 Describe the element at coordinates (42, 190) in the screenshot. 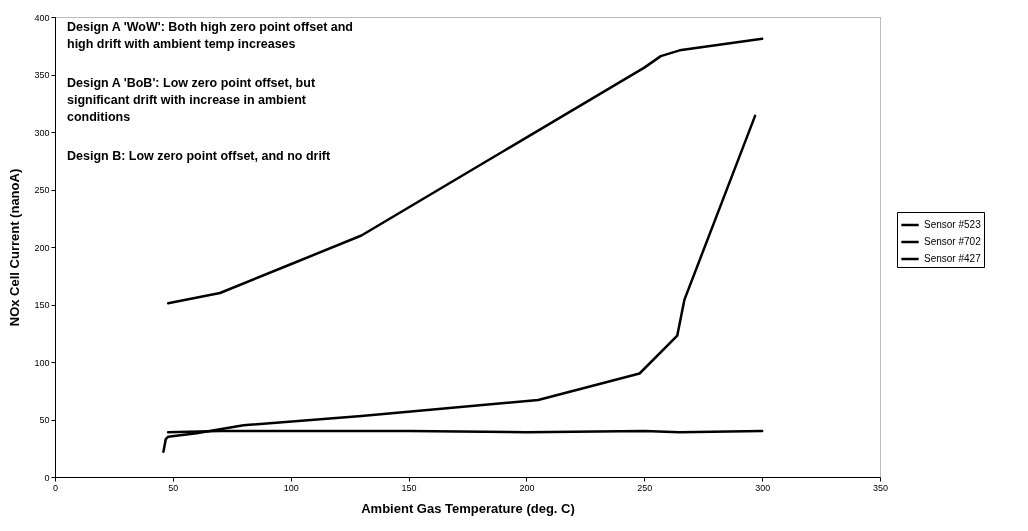

I see `y-tick-label: 250` at that location.